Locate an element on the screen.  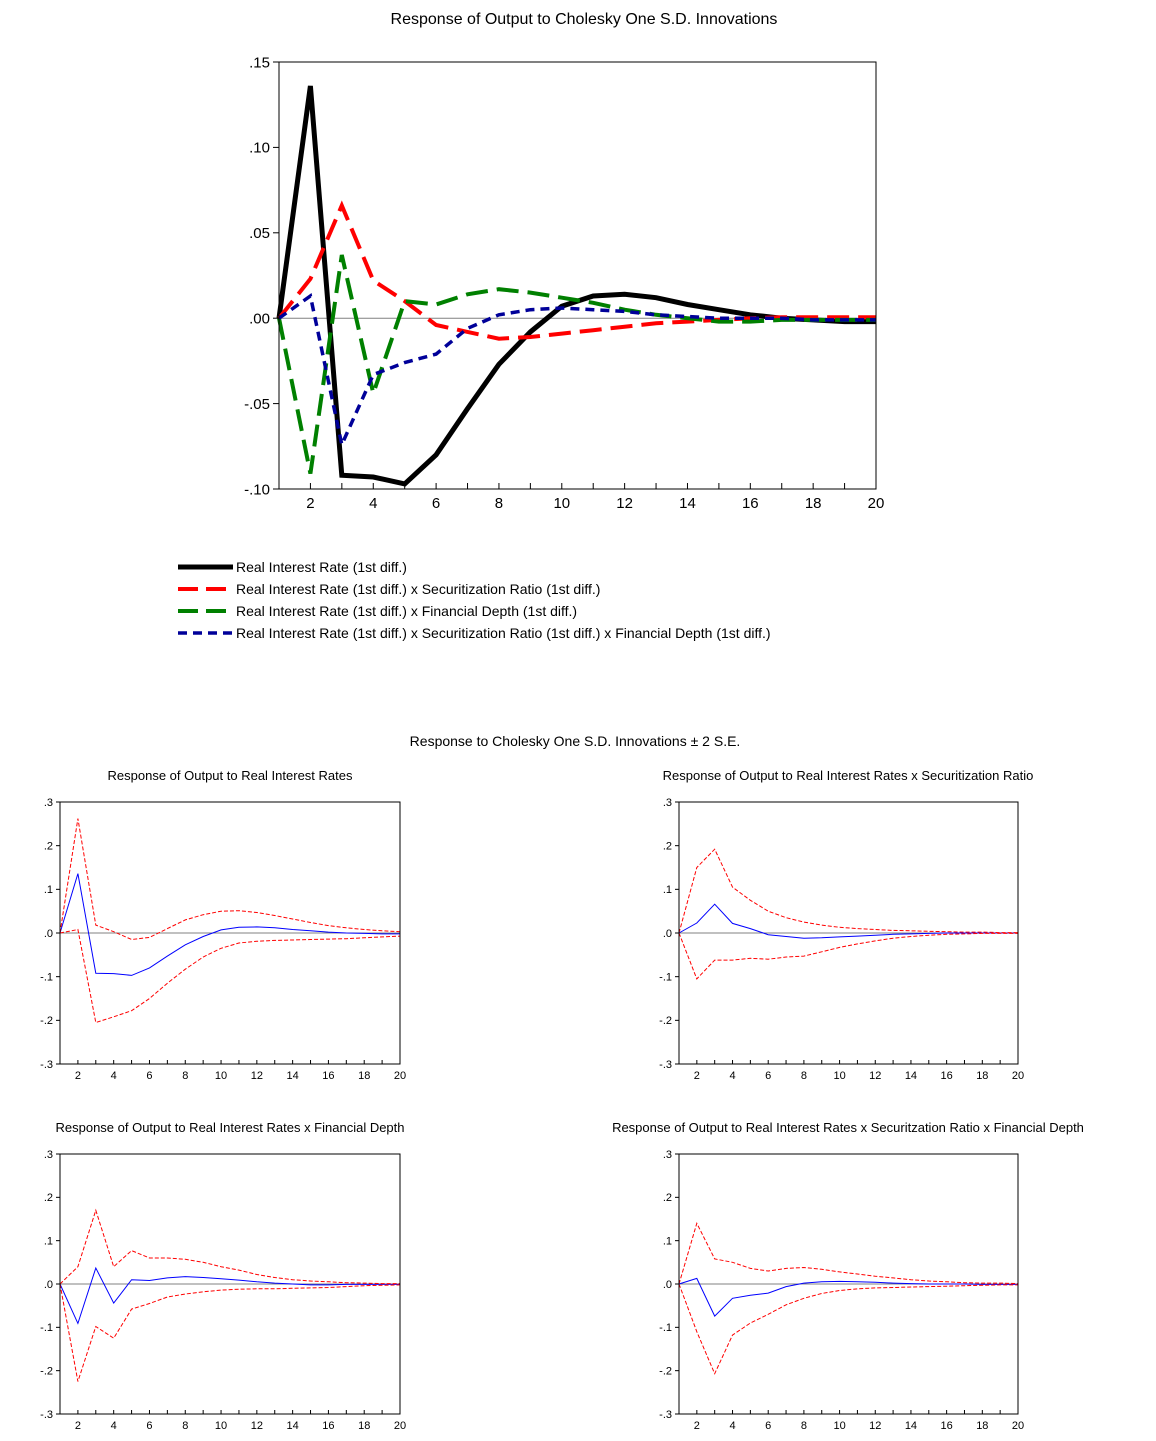
y-tick-label: .05 is located at coordinates (259, 233).